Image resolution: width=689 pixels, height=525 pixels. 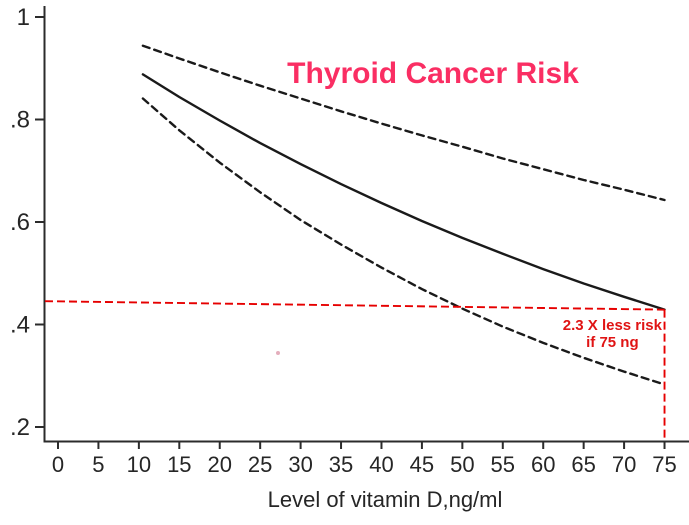 What do you see at coordinates (20, 120) in the screenshot?
I see `svg-text: .8` at bounding box center [20, 120].